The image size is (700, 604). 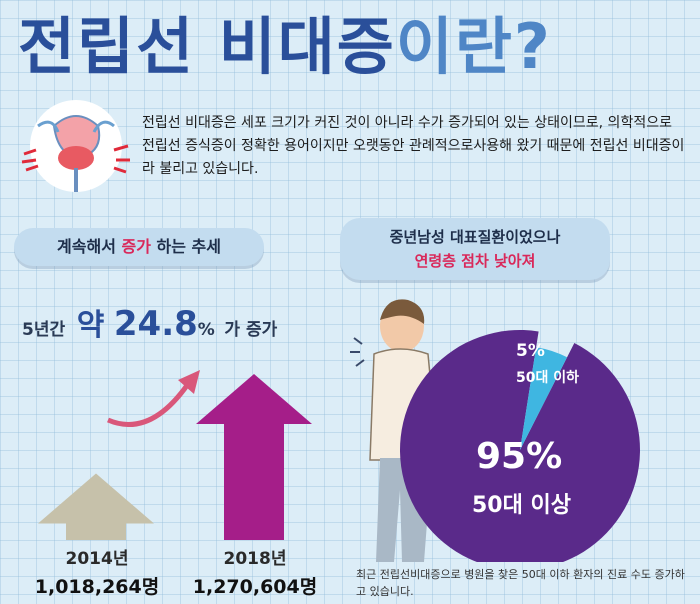 What do you see at coordinates (255, 587) in the screenshot?
I see `count-2018-label: 1,270,604명` at bounding box center [255, 587].